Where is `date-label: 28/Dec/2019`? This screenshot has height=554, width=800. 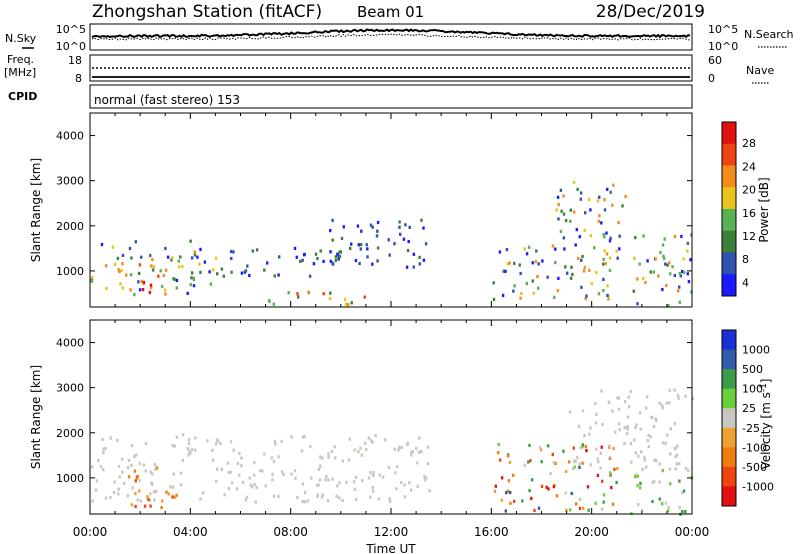 date-label: 28/Dec/2019 is located at coordinates (650, 12).